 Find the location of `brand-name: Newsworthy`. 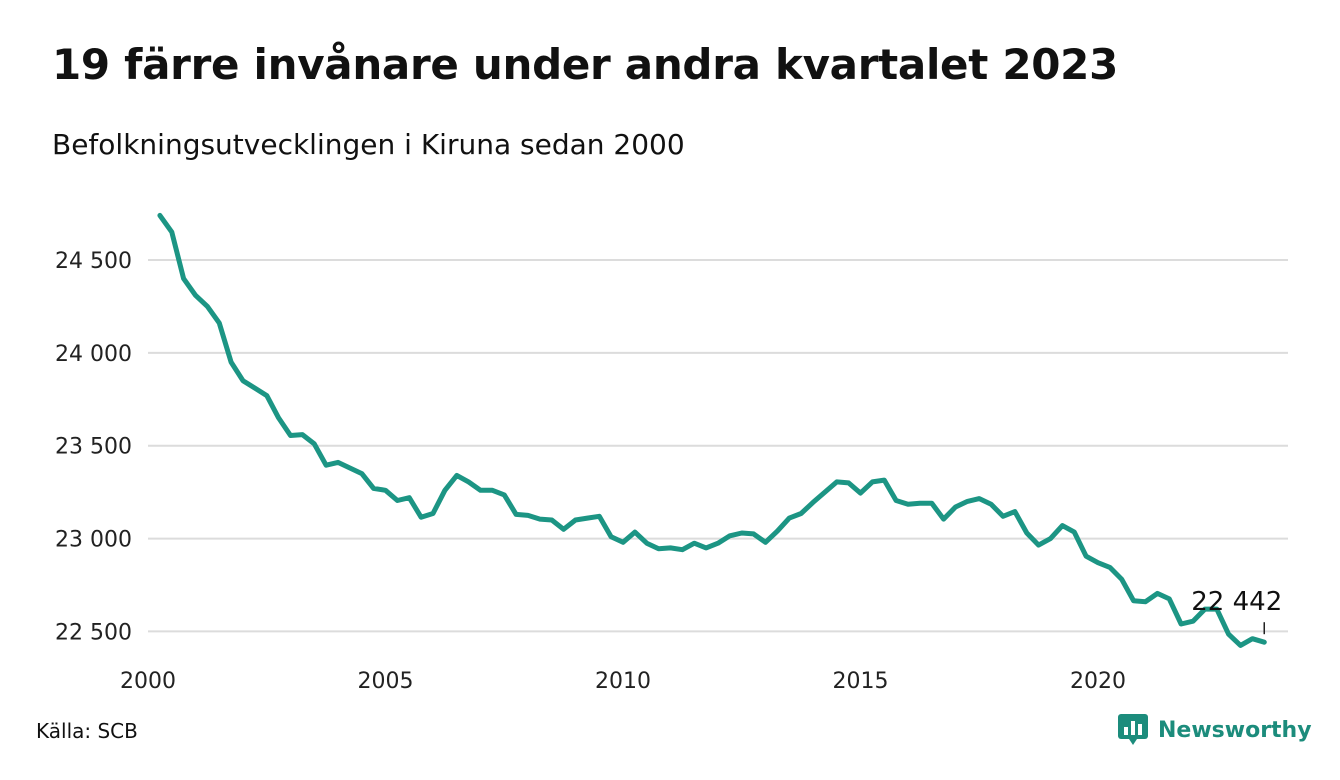

brand-name: Newsworthy is located at coordinates (1235, 730).